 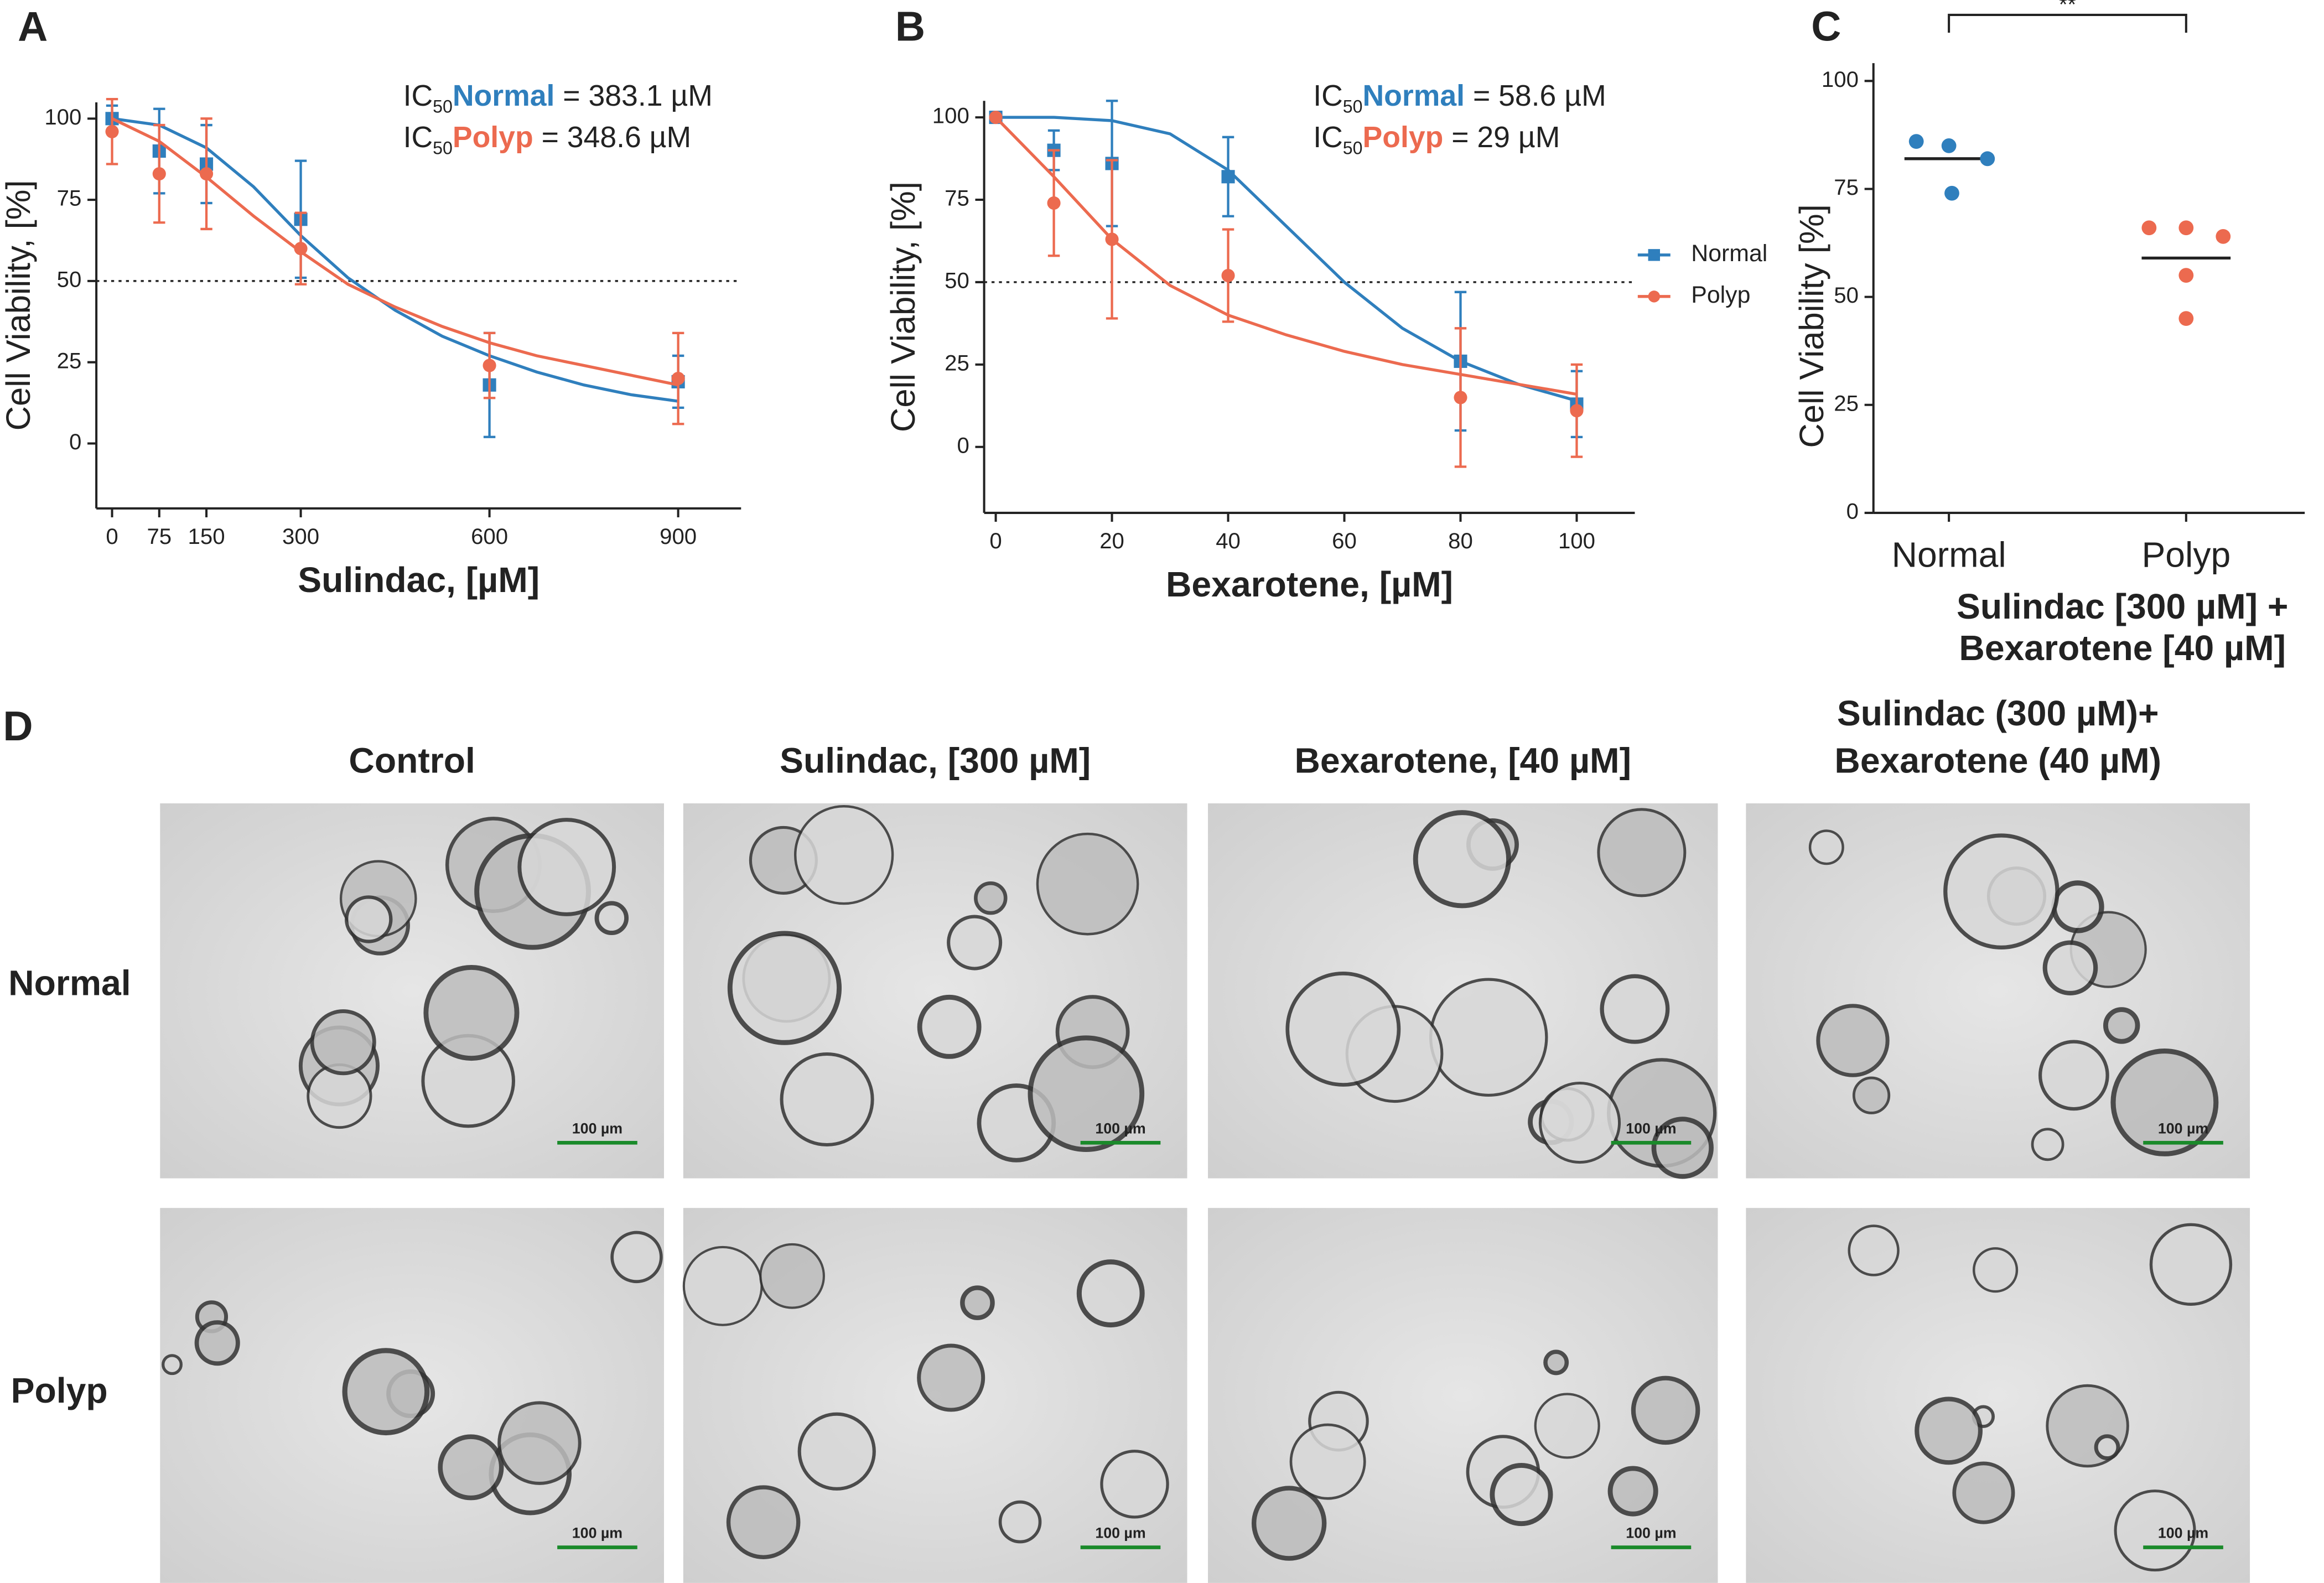 What do you see at coordinates (1729, 253) in the screenshot?
I see `legend-label: Normal` at bounding box center [1729, 253].